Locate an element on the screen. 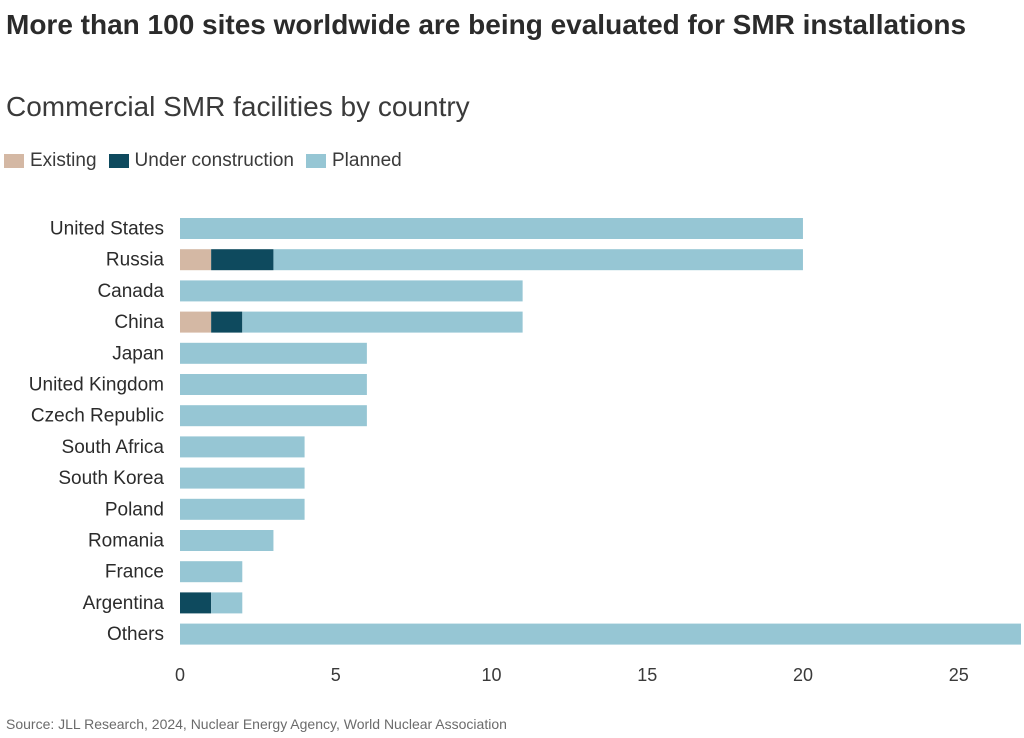  x-tick-label: 15 is located at coordinates (647, 675).